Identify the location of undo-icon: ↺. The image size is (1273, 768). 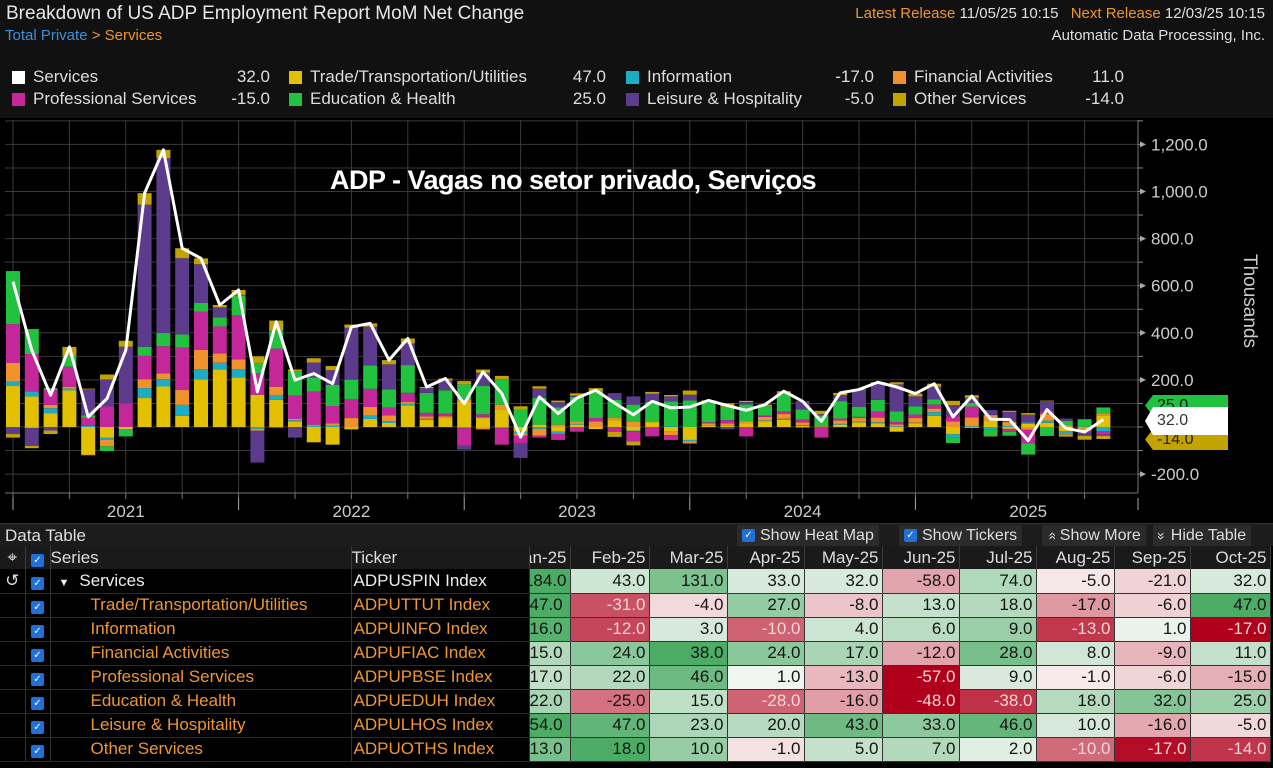
(13, 581).